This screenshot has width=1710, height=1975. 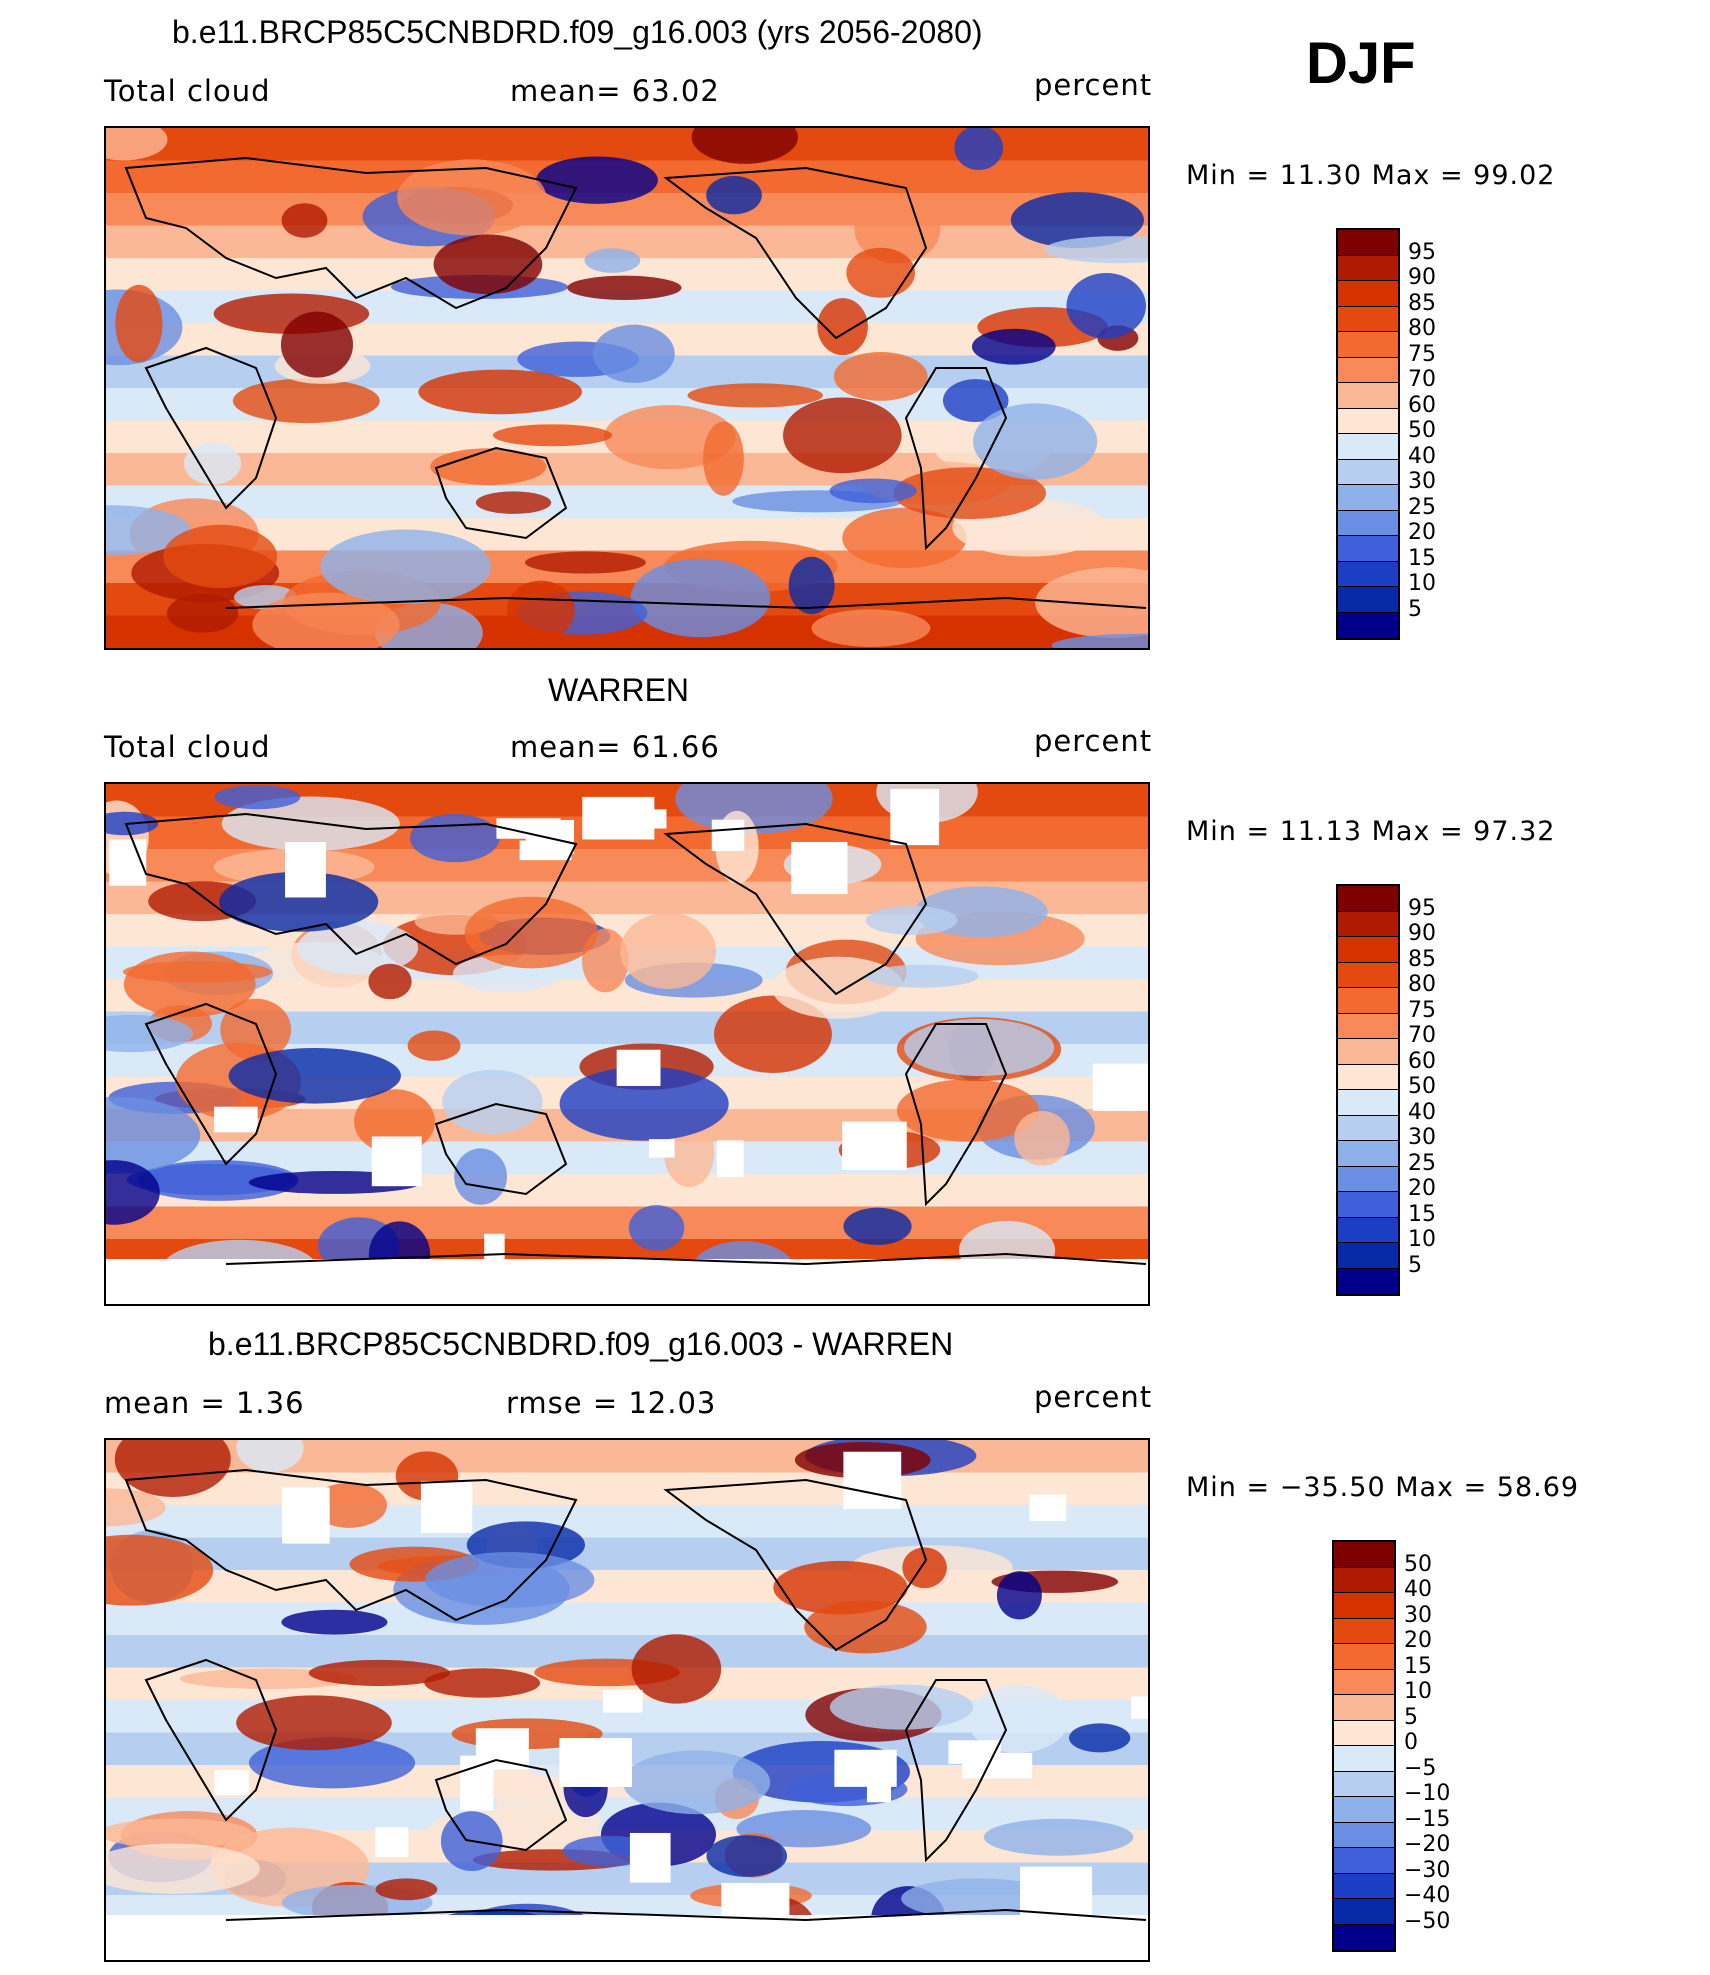 I want to click on colorbar-tick-label: −20, so click(x=1427, y=1844).